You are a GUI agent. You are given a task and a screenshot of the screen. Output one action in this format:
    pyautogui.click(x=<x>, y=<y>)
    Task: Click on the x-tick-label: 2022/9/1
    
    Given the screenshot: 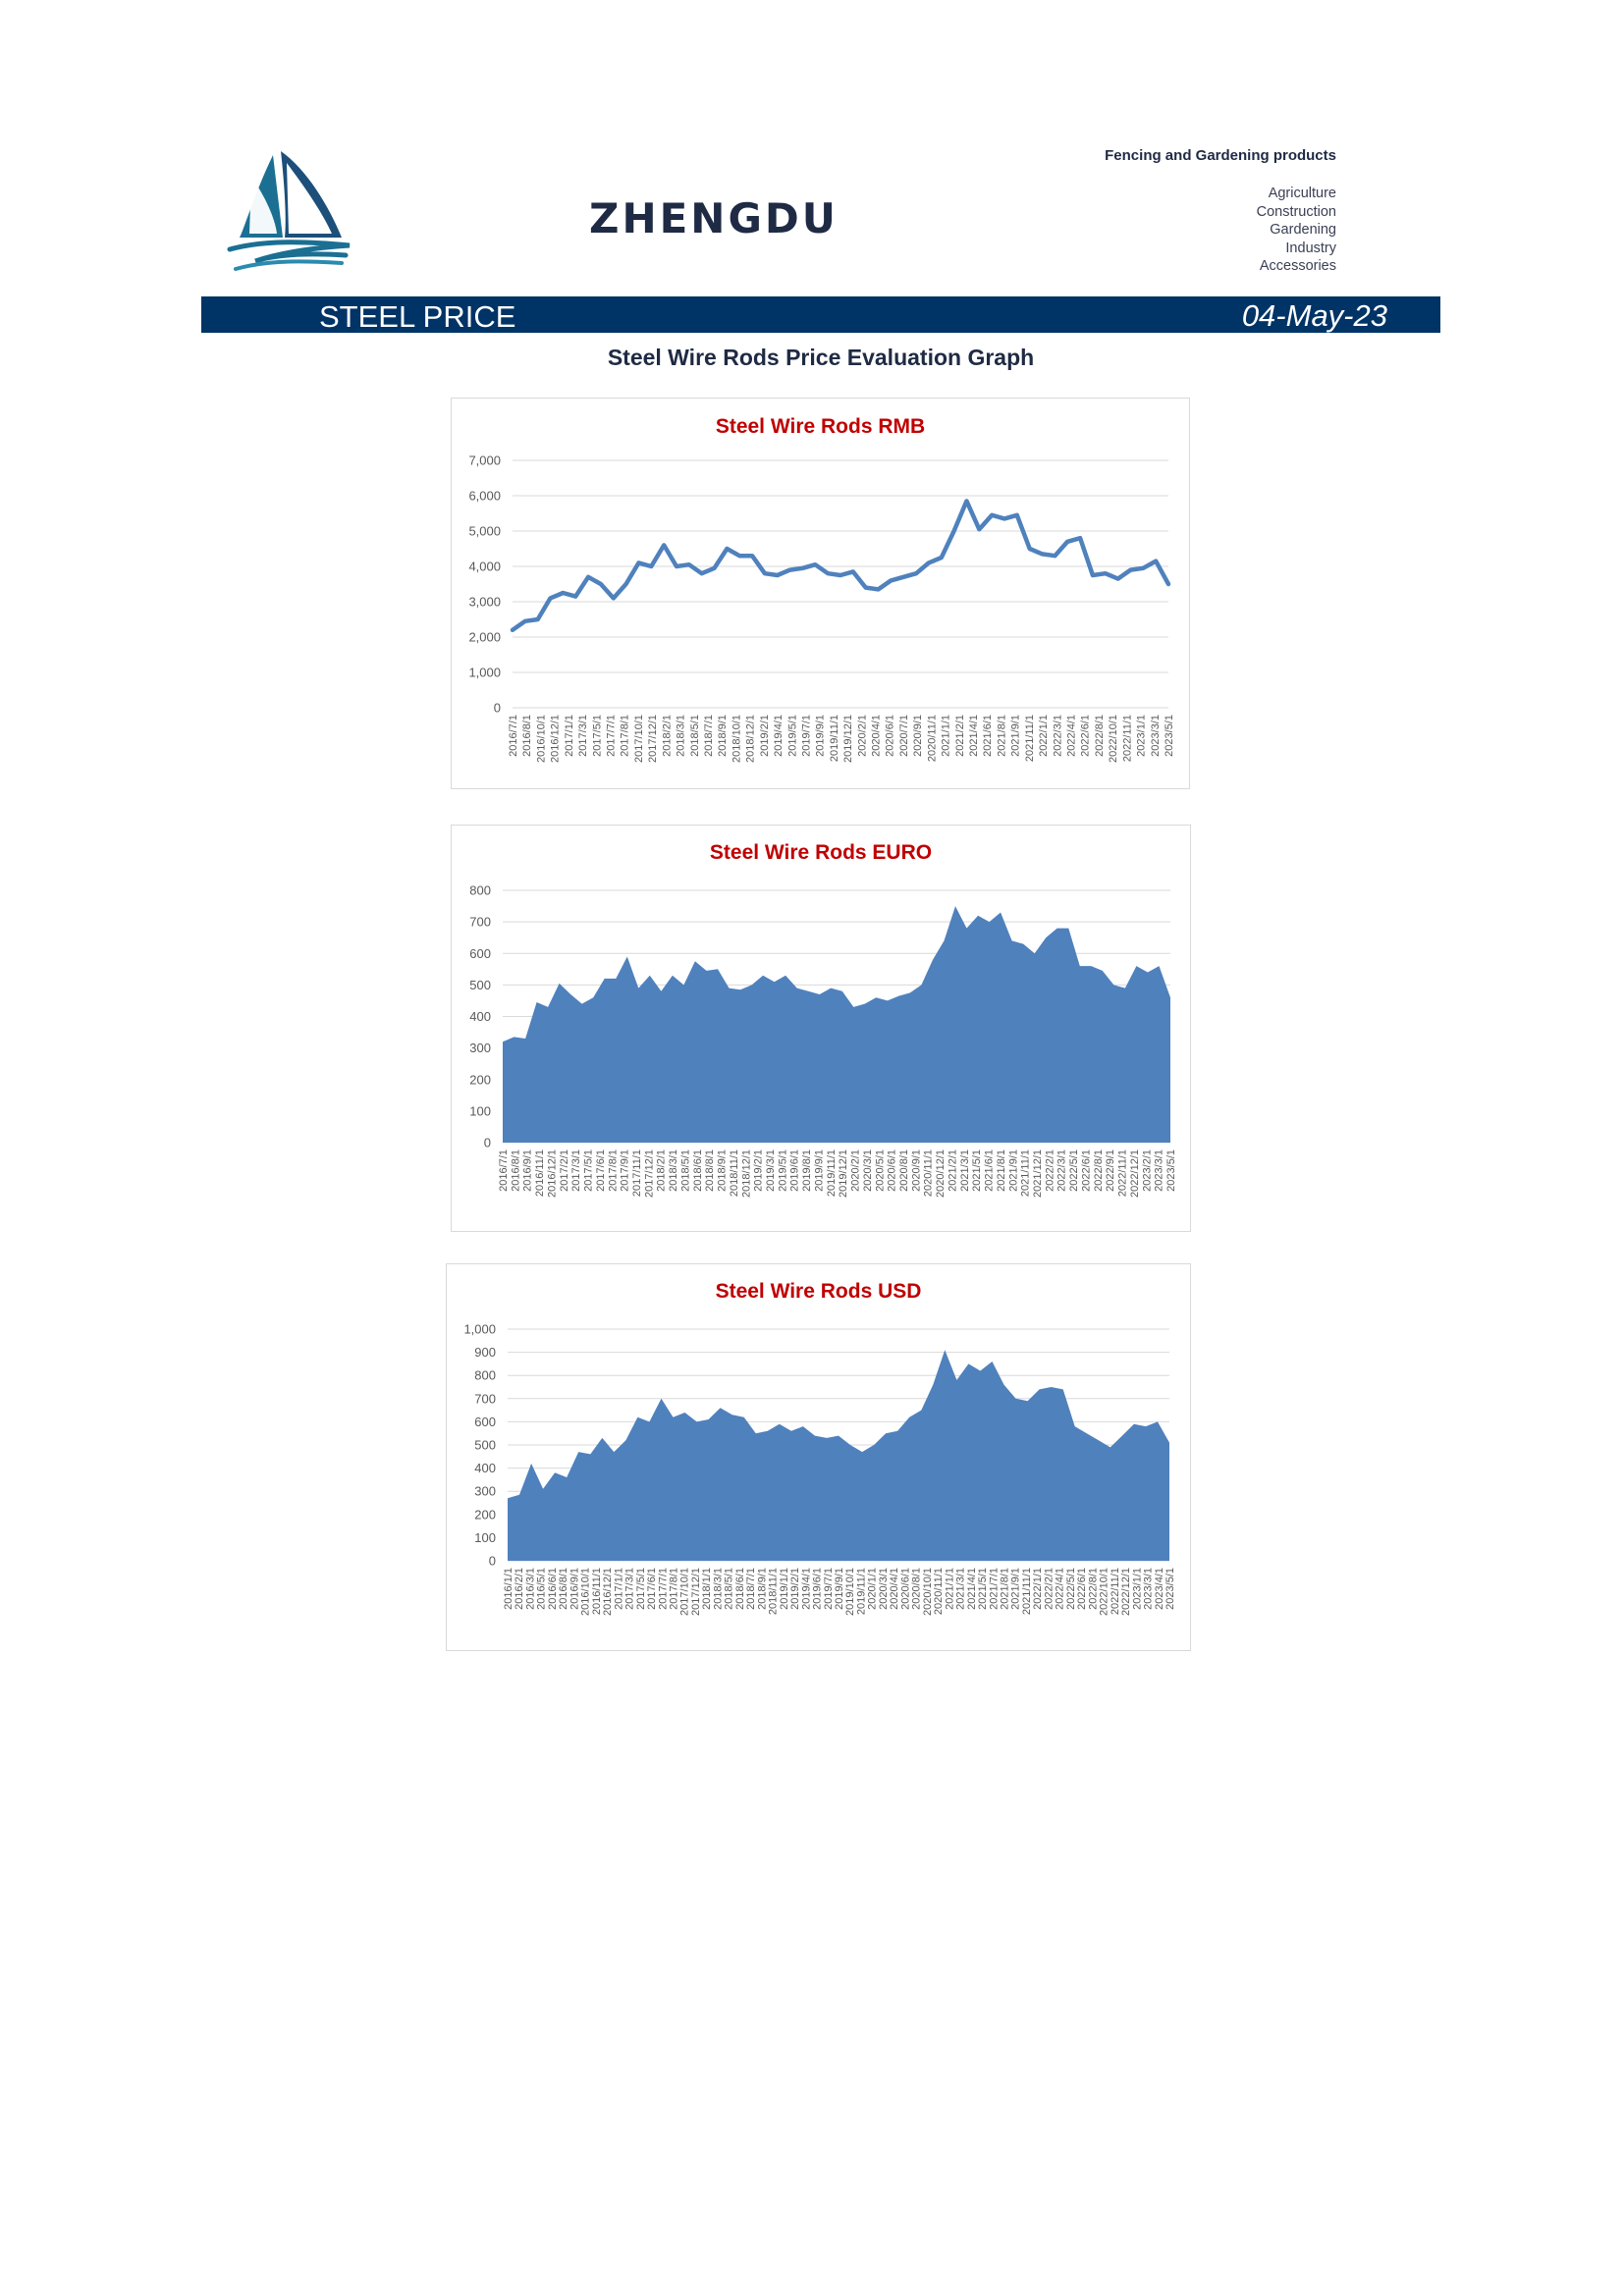 What is the action you would take?
    pyautogui.click(x=1110, y=1170)
    